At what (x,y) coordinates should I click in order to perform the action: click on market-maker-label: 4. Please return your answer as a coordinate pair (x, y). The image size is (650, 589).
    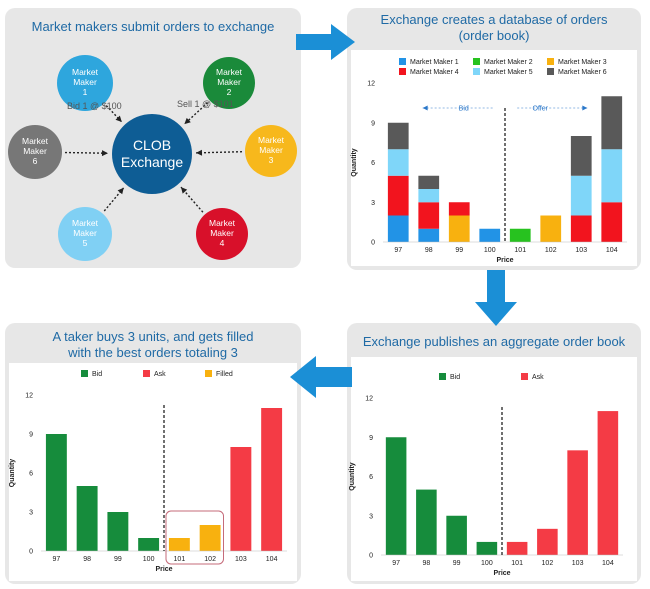
    Looking at the image, I should click on (222, 243).